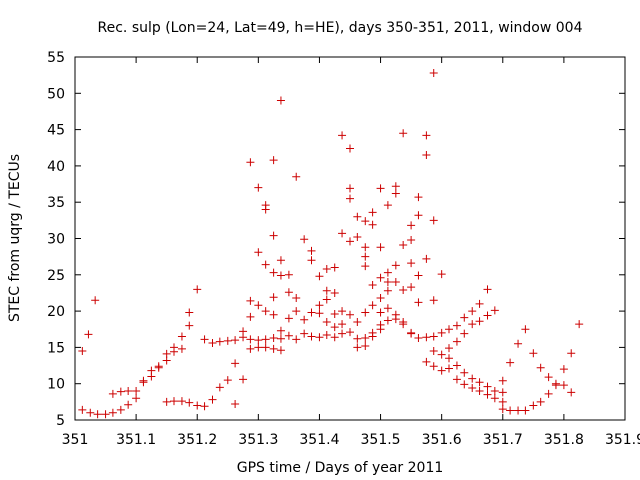  Describe the element at coordinates (56, 240) in the screenshot. I see `y-tick-label: 30` at that location.